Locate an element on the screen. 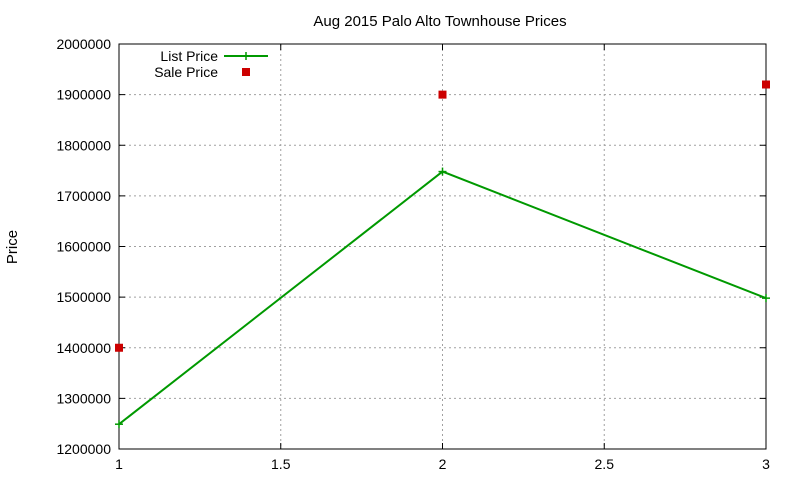 This screenshot has height=480, width=800. x-tick-label: 1.5 is located at coordinates (281, 464).